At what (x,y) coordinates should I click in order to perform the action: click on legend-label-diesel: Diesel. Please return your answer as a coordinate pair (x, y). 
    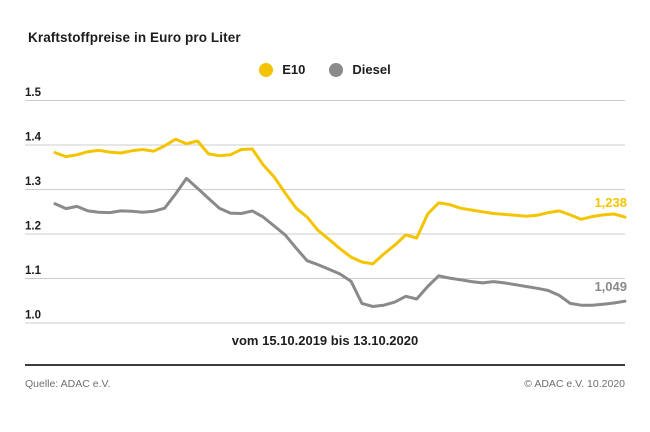
    Looking at the image, I should click on (371, 69).